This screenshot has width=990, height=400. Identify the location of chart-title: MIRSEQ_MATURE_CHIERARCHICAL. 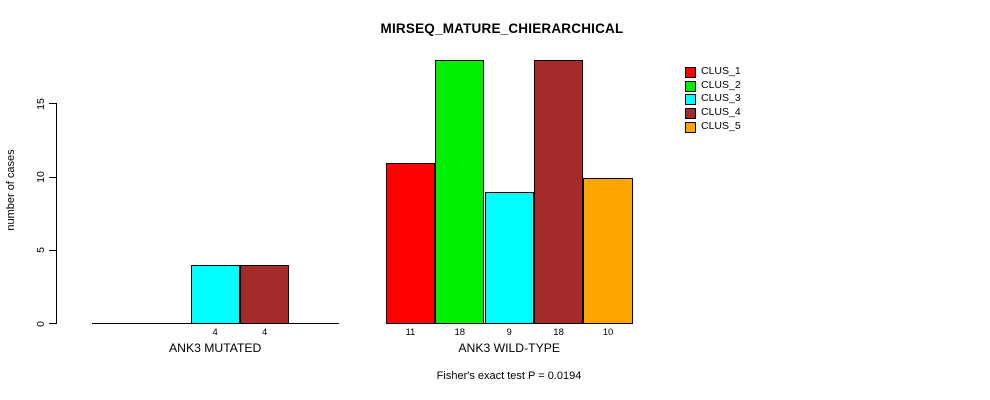
(502, 28).